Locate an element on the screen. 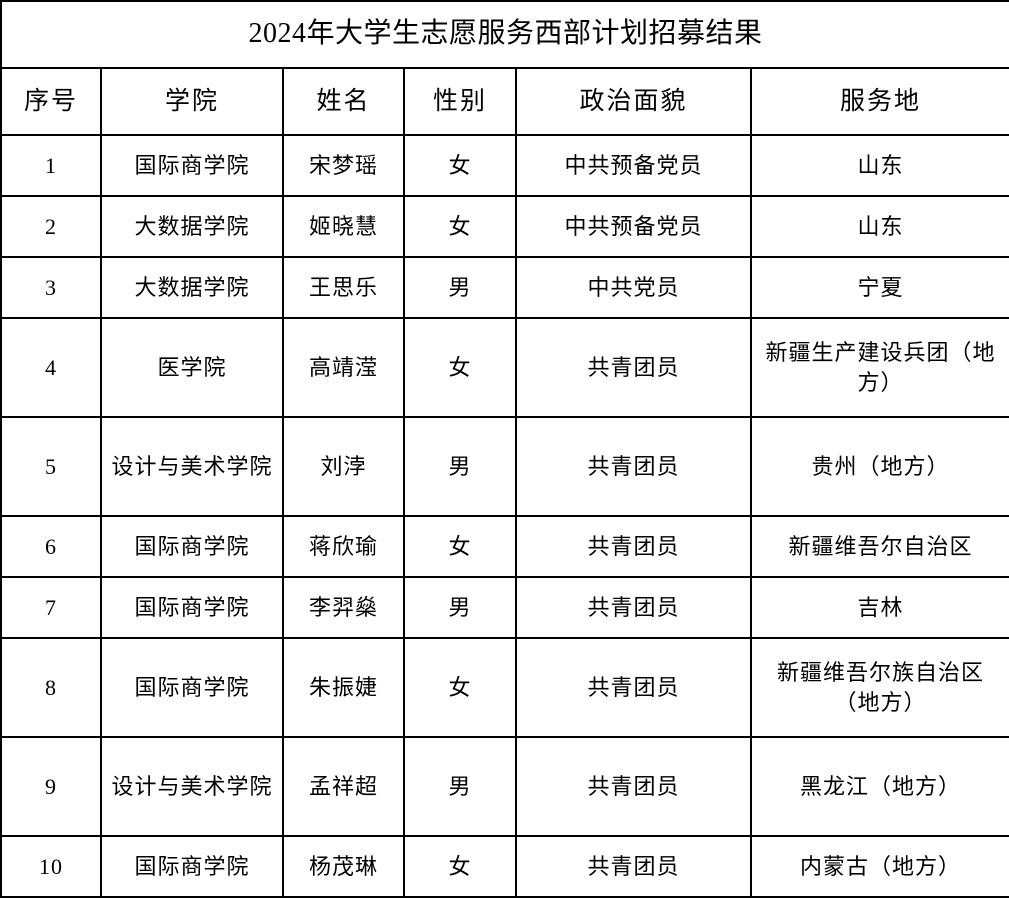  cell-index: 1 is located at coordinates (51, 165).